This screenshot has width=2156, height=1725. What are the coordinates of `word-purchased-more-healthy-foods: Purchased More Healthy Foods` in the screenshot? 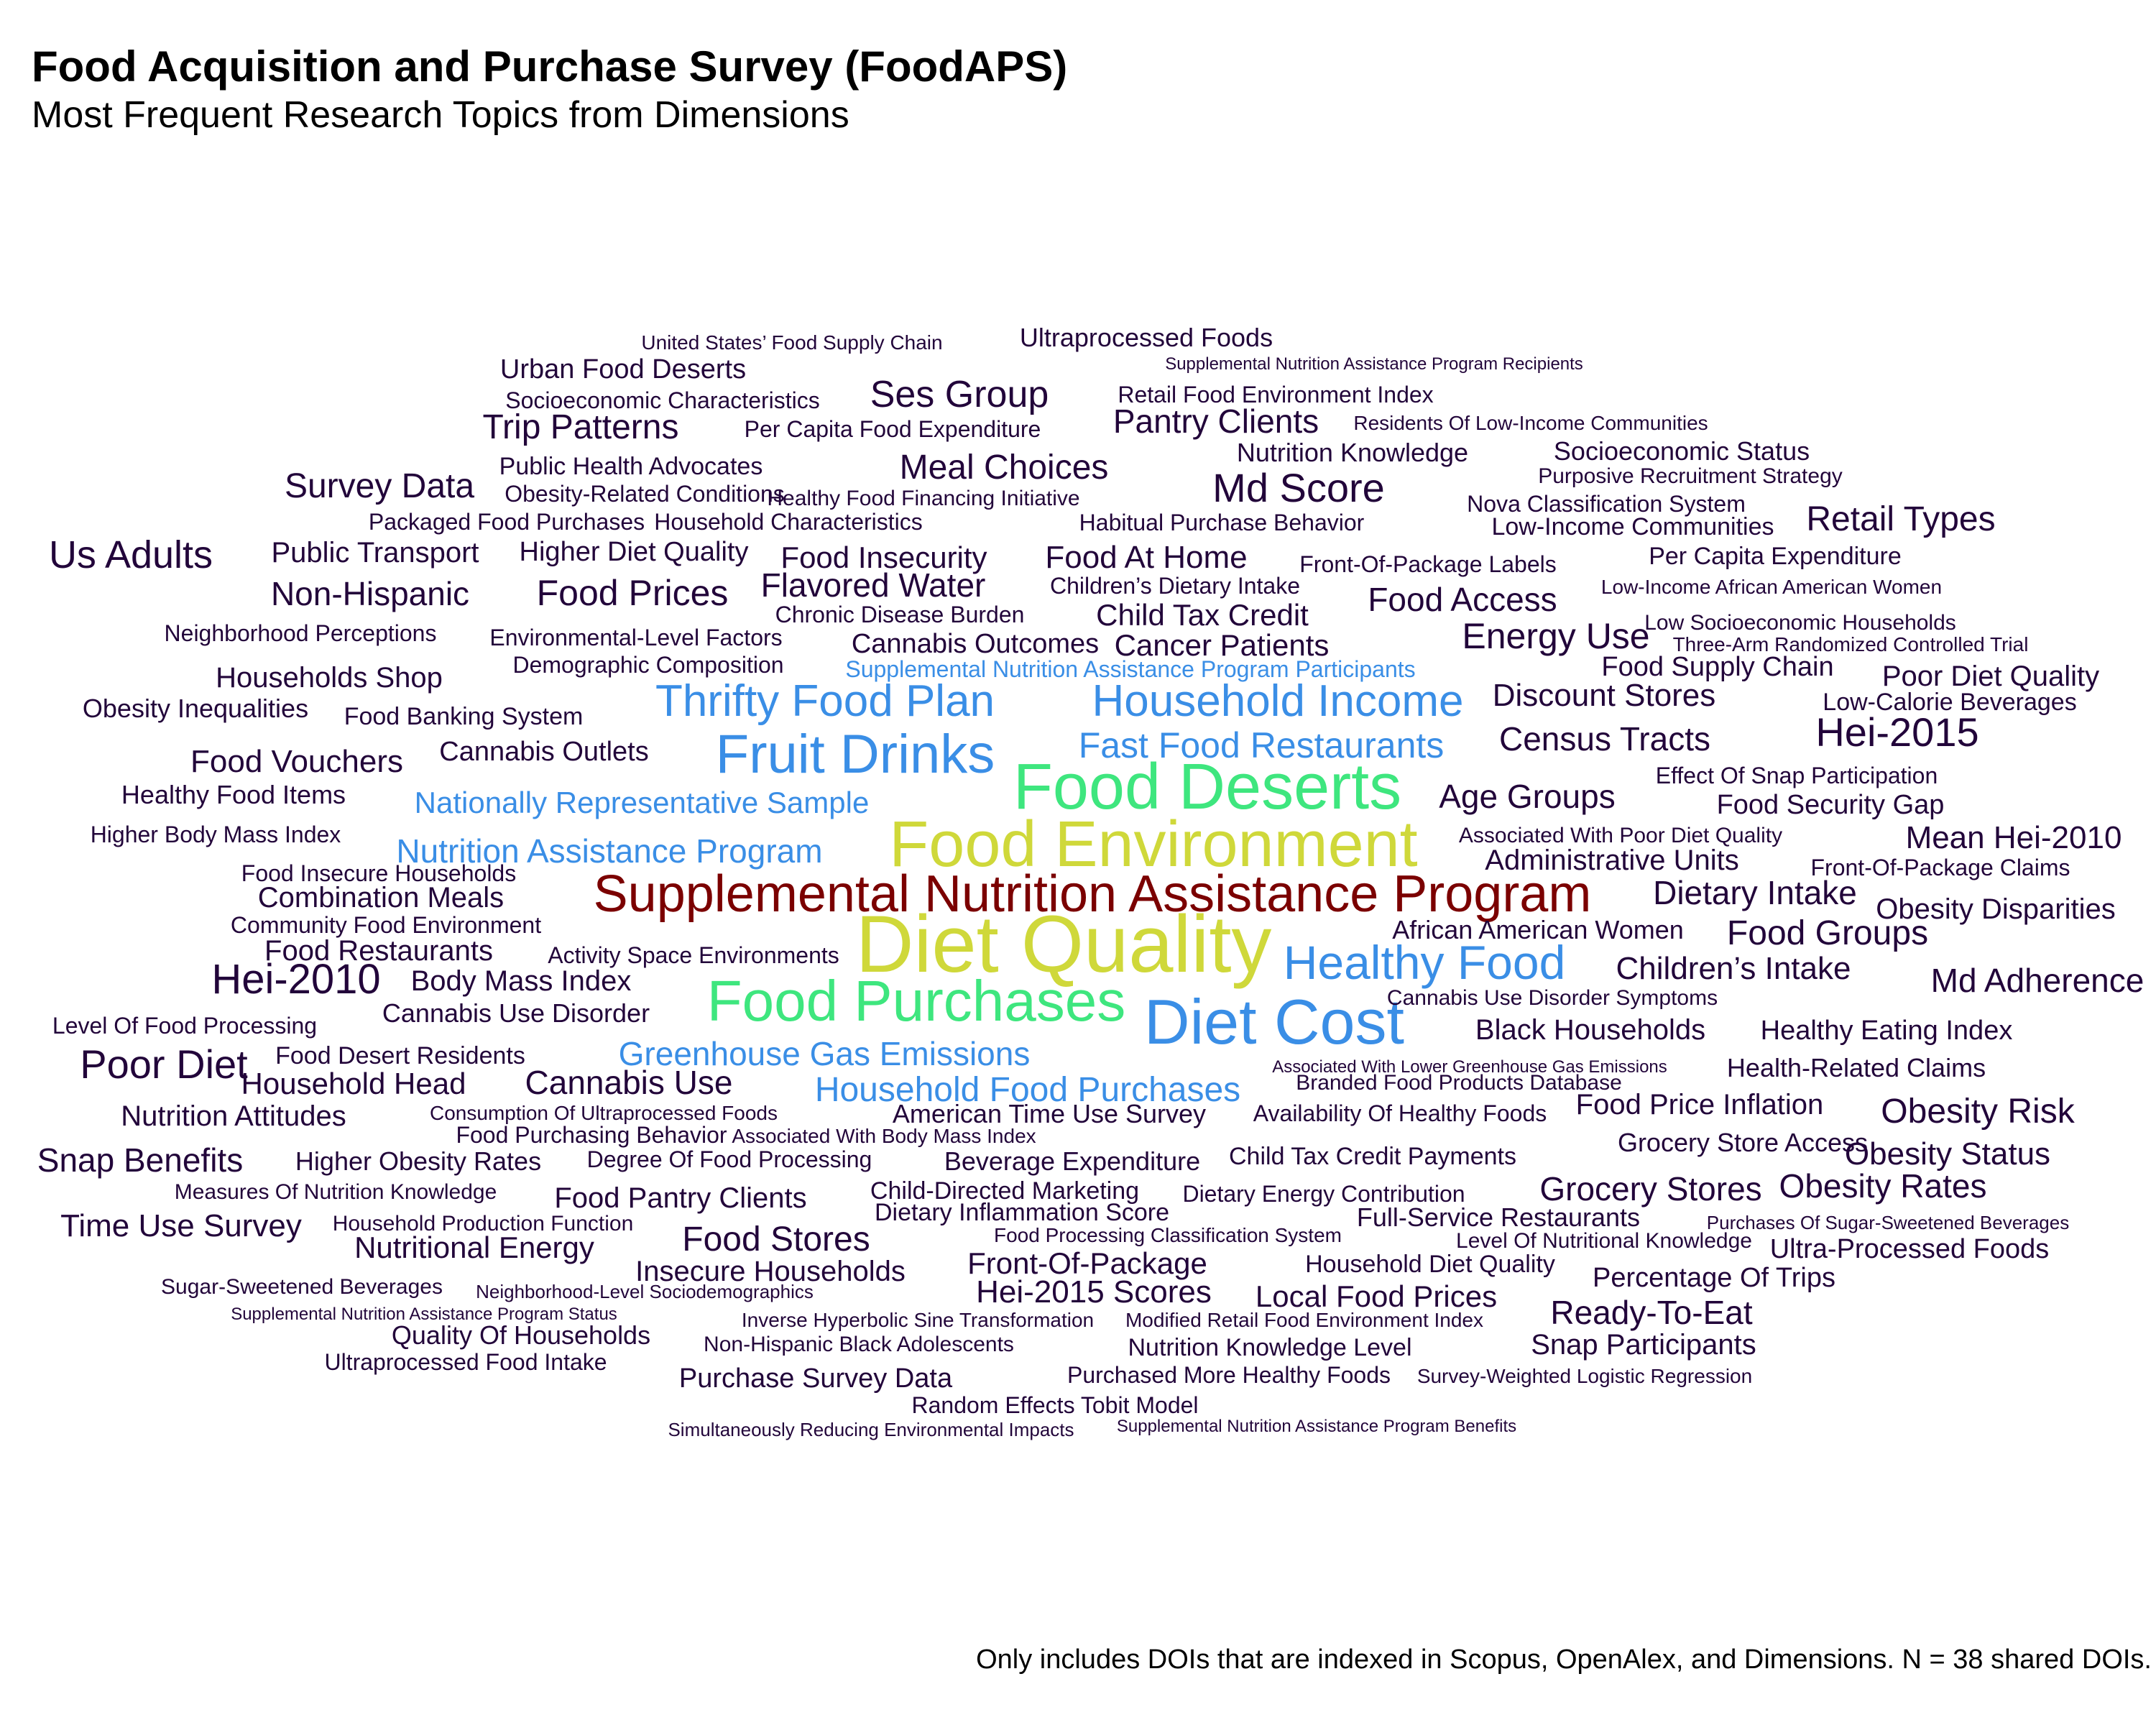 It's located at (1229, 1375).